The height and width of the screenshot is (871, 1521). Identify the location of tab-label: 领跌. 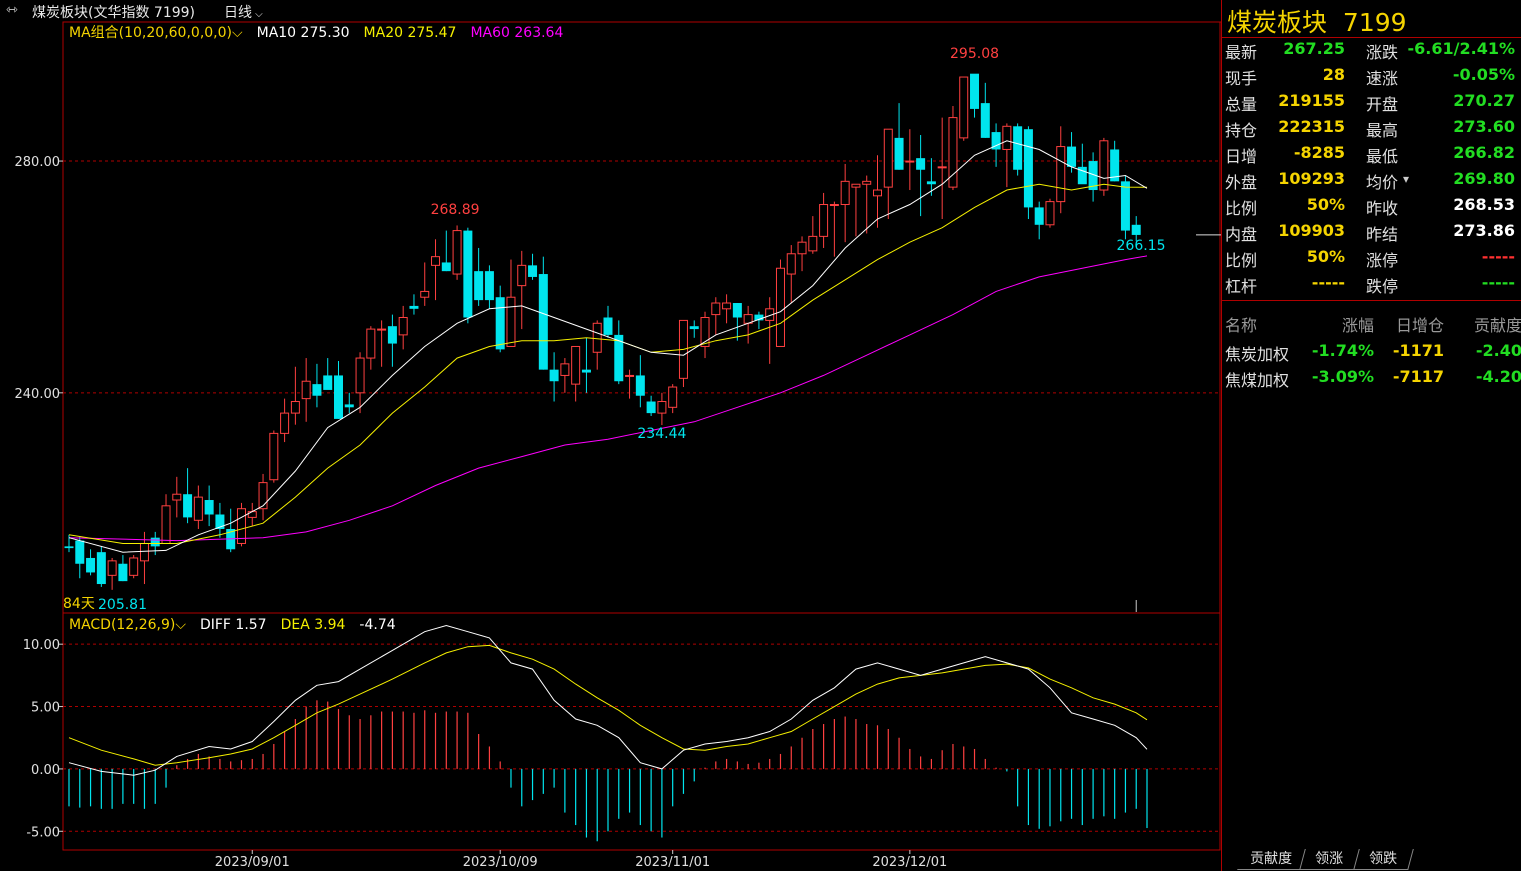
(1383, 859).